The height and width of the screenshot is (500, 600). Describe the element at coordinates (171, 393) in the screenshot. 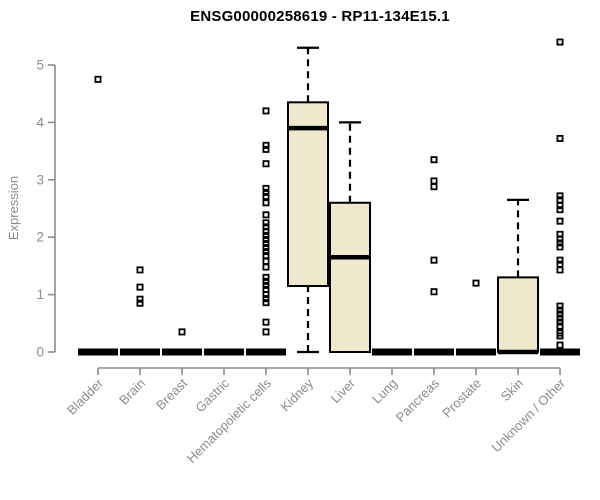

I see `x-tick-label-breast: Breast` at that location.